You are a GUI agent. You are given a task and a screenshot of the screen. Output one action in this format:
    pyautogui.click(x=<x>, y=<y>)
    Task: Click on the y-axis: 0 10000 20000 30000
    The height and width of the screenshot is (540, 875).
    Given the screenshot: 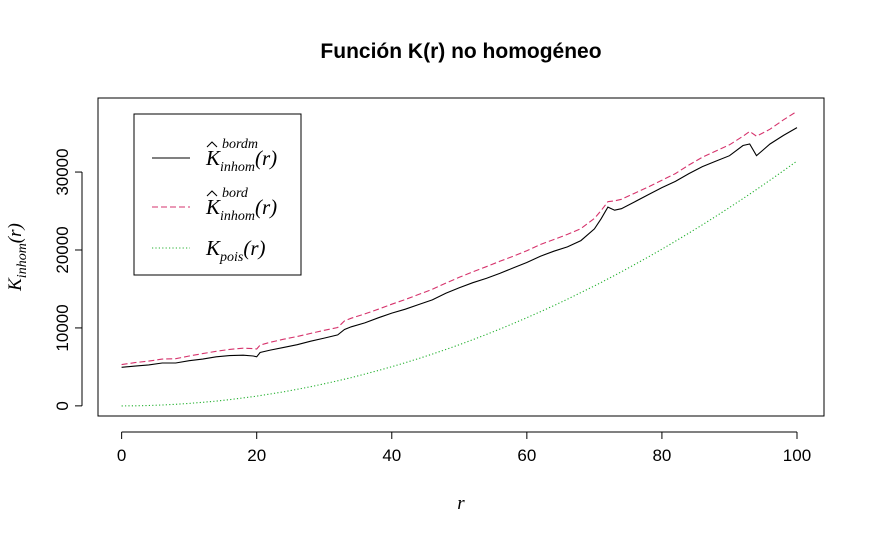 What is the action you would take?
    pyautogui.click(x=68, y=279)
    